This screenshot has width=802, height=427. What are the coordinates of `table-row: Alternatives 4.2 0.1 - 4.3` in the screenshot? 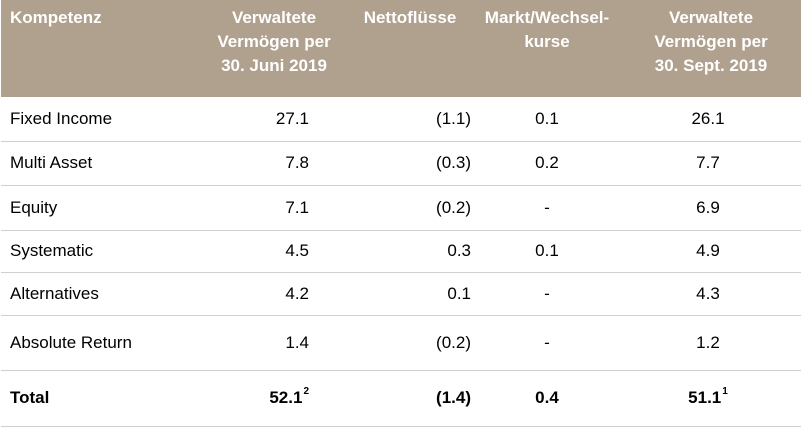 It's located at (401, 294).